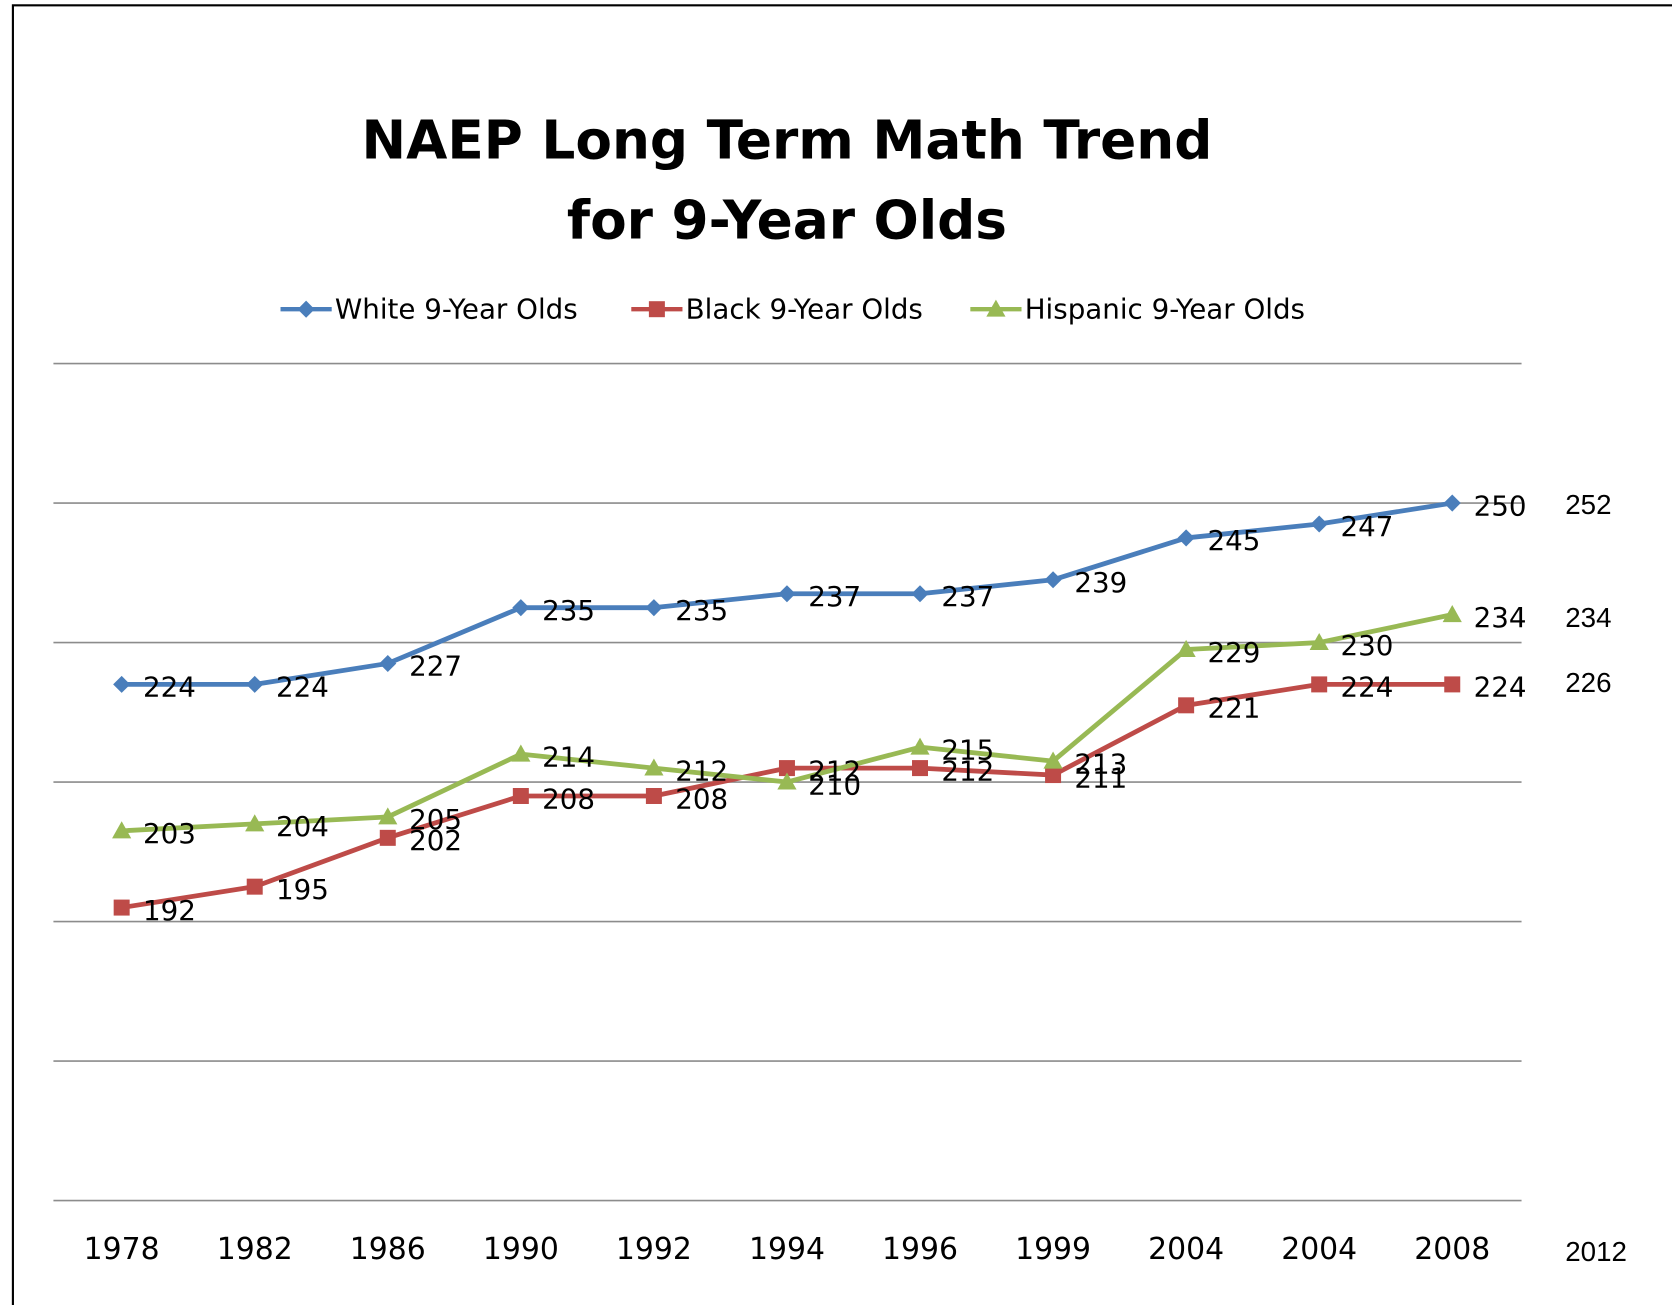 This screenshot has height=1305, width=1672. What do you see at coordinates (302, 826) in the screenshot?
I see `data-label: 204` at bounding box center [302, 826].